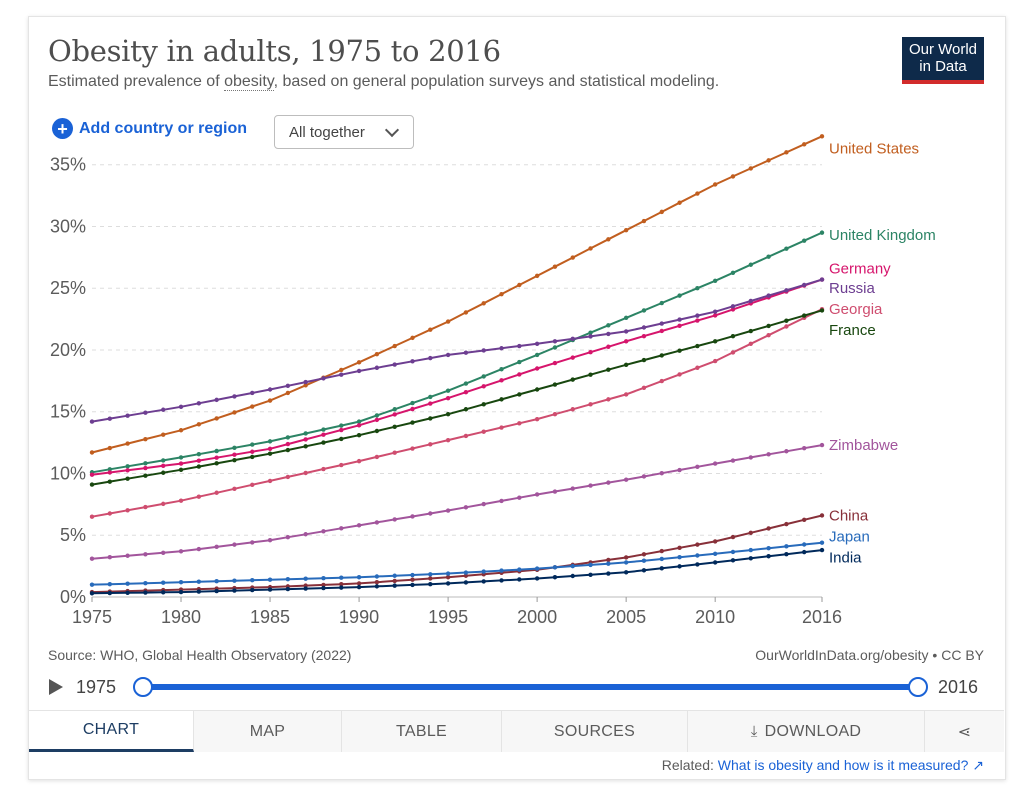  Describe the element at coordinates (869, 655) in the screenshot. I see `license-link: OurWorldInData.org/obesity • CC BY` at that location.